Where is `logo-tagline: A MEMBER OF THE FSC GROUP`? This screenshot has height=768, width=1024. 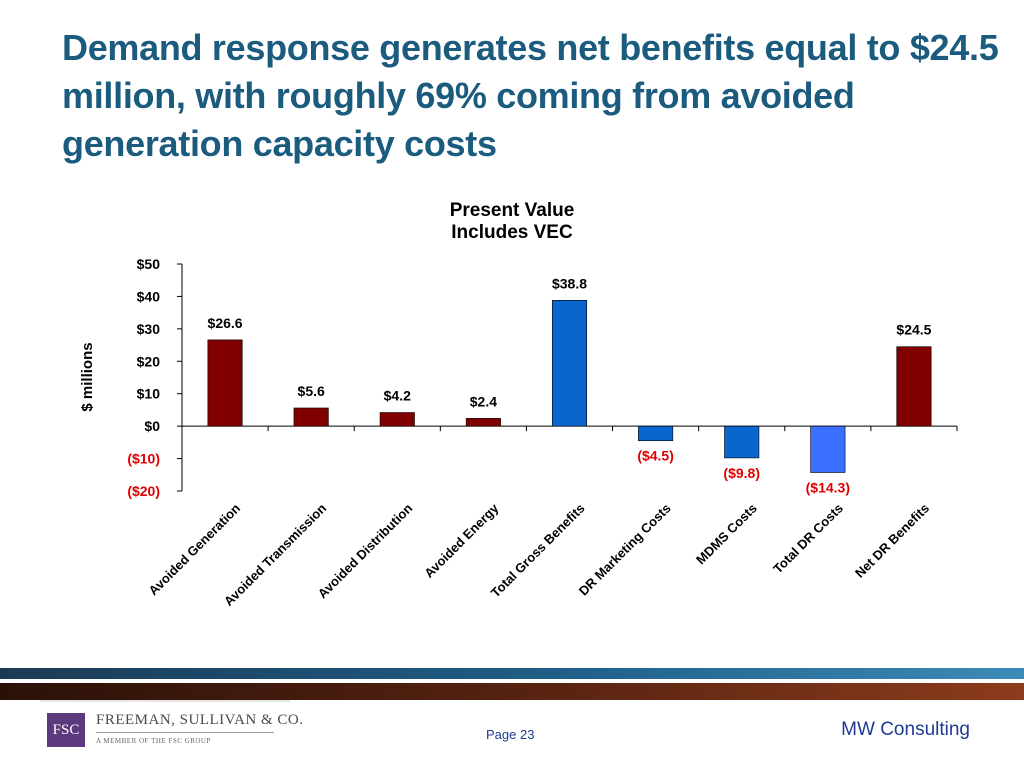 logo-tagline: A MEMBER OF THE FSC GROUP is located at coordinates (153, 741).